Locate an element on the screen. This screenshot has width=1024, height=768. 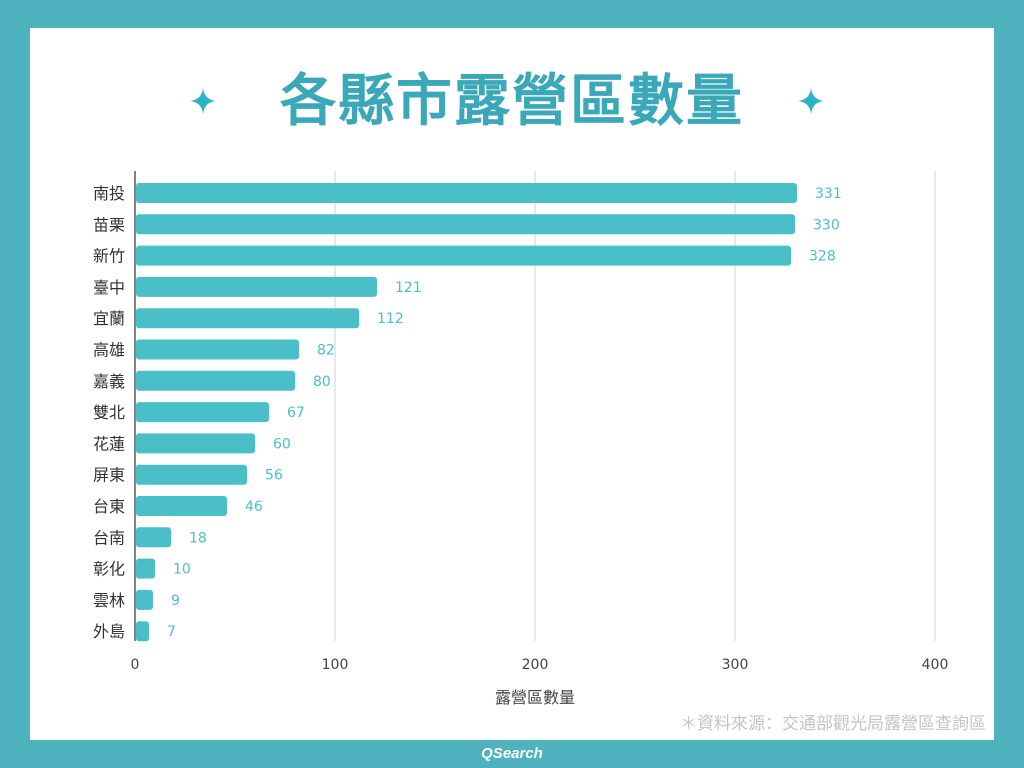
brand-footer: QSearch is located at coordinates (512, 753).